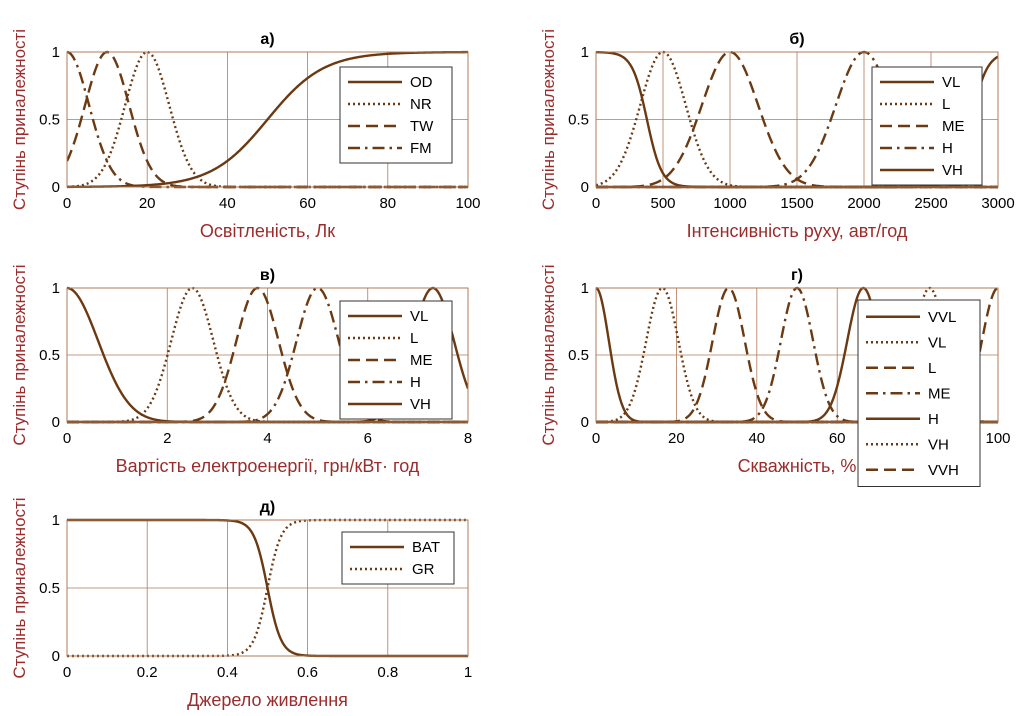  Describe the element at coordinates (919, 393) in the screenshot. I see `legend: VVL VL L ME H VH VVH` at that location.